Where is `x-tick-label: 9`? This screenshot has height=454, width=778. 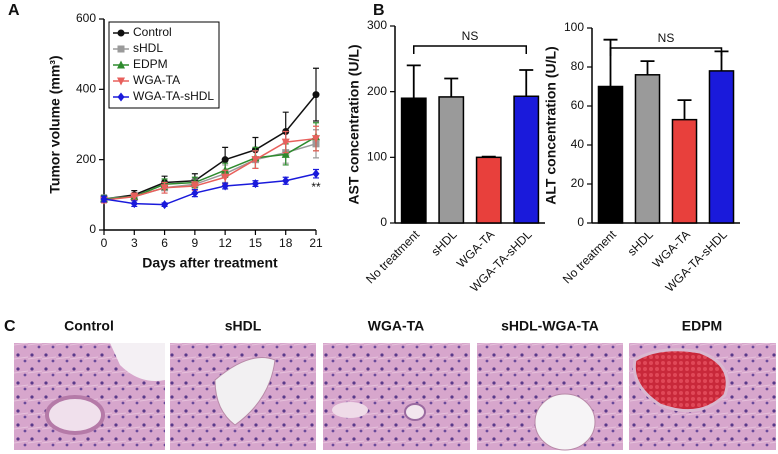 x-tick-label: 9 is located at coordinates (195, 243).